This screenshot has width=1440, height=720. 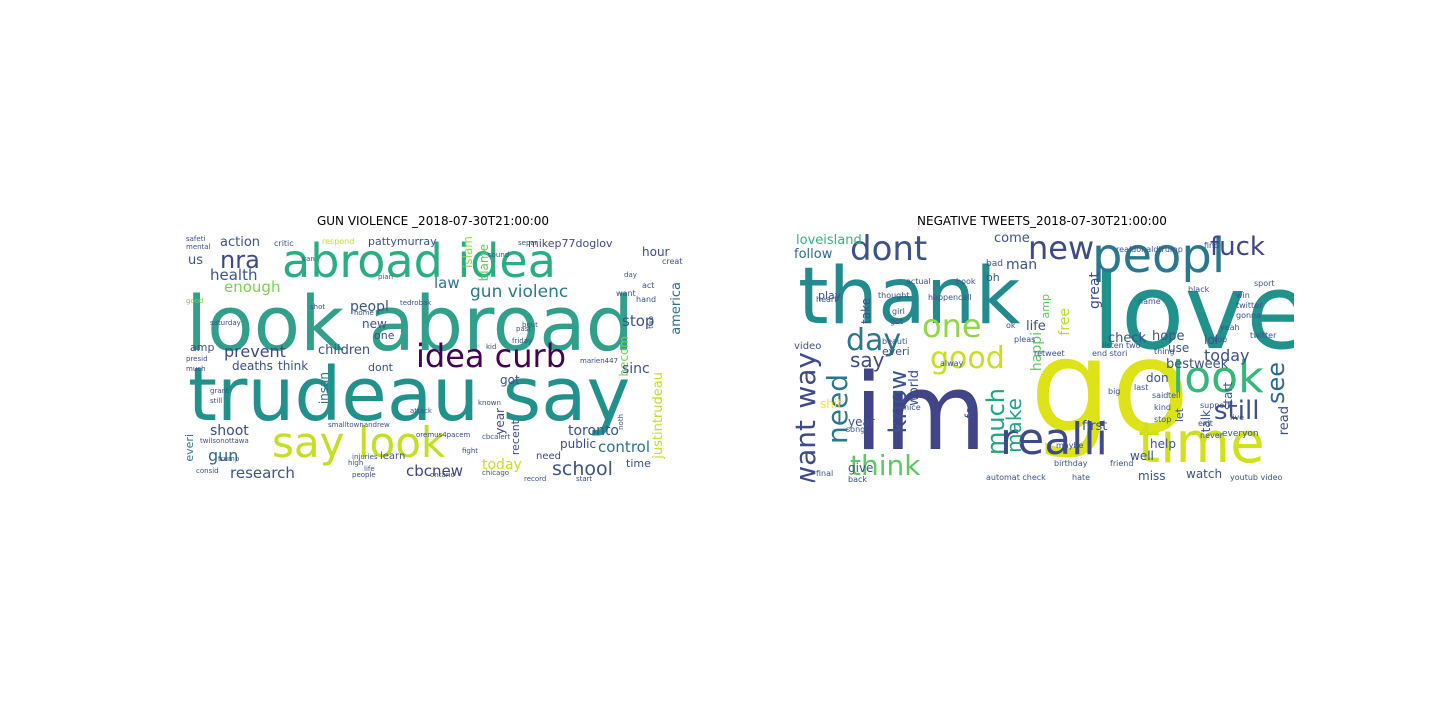 What do you see at coordinates (421, 411) in the screenshot?
I see `cloud-word: attack` at bounding box center [421, 411].